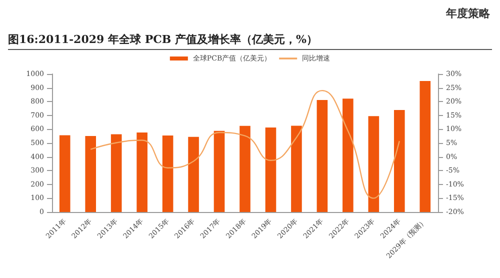 This screenshot has height=278, width=500. I want to click on chart-title: 图16:2011-2029 年全球 PCB 产值及增长率（亿美元，%）, so click(250, 41).